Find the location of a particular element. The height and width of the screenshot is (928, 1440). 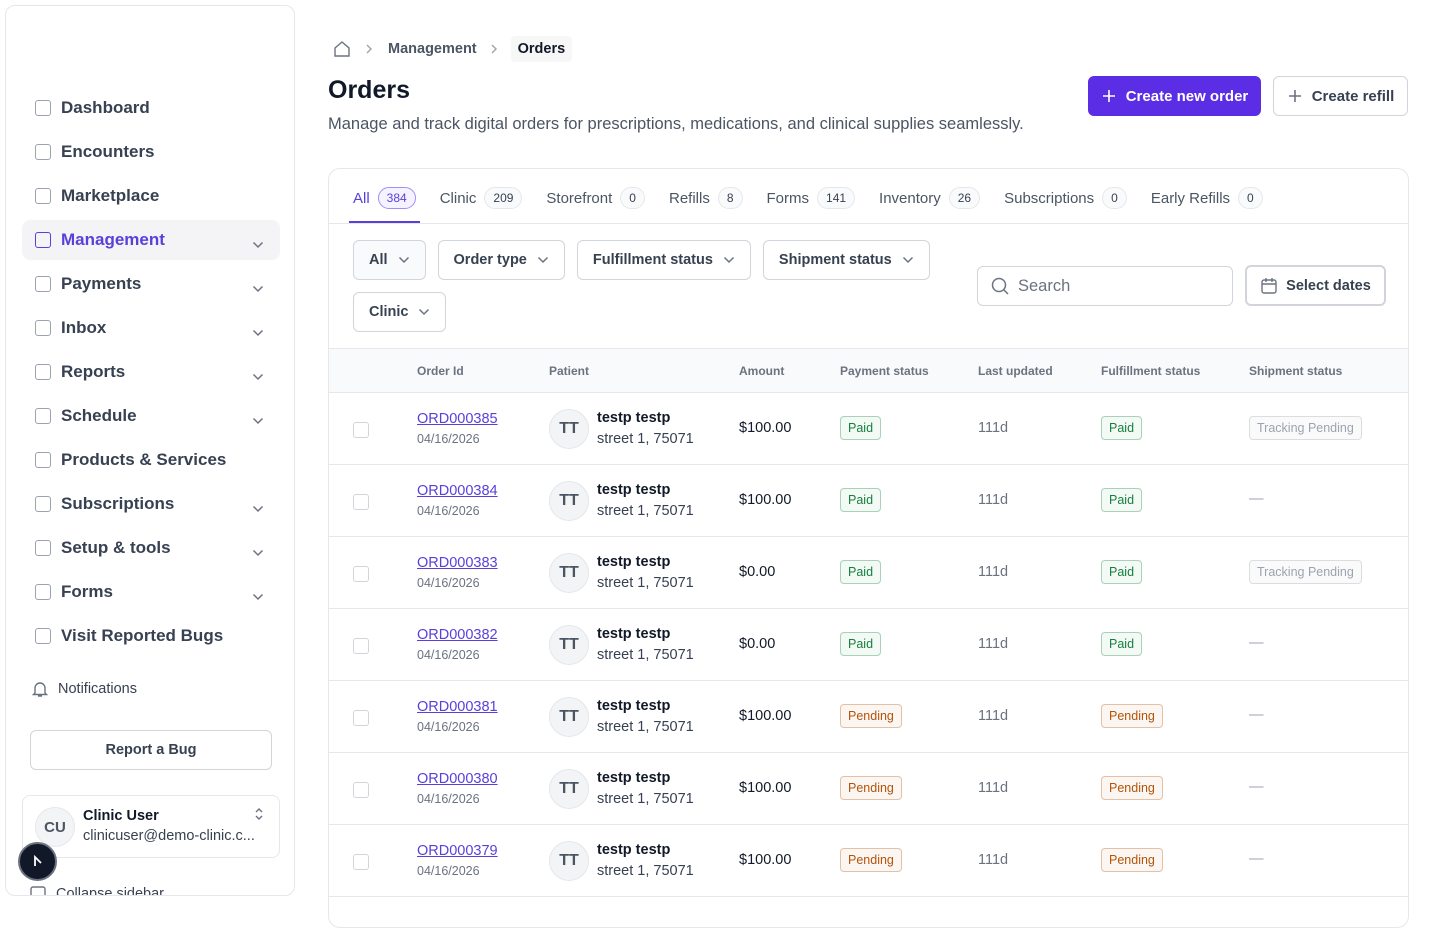

help-widget-icon is located at coordinates (38, 860).